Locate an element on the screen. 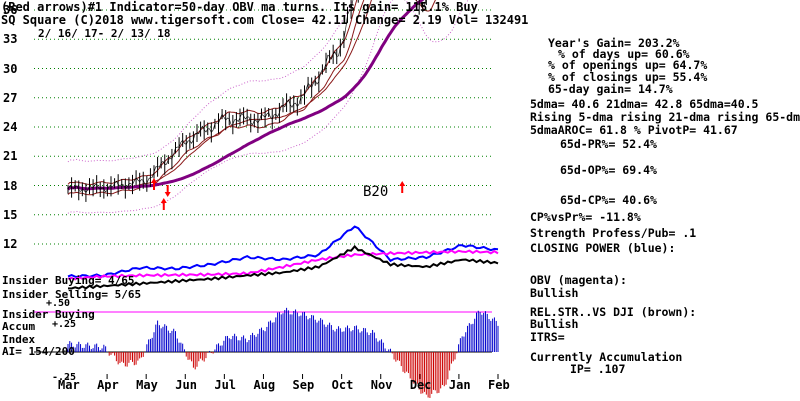 This screenshot has width=800, height=401. y-tick-label: 36 is located at coordinates (10, 10).